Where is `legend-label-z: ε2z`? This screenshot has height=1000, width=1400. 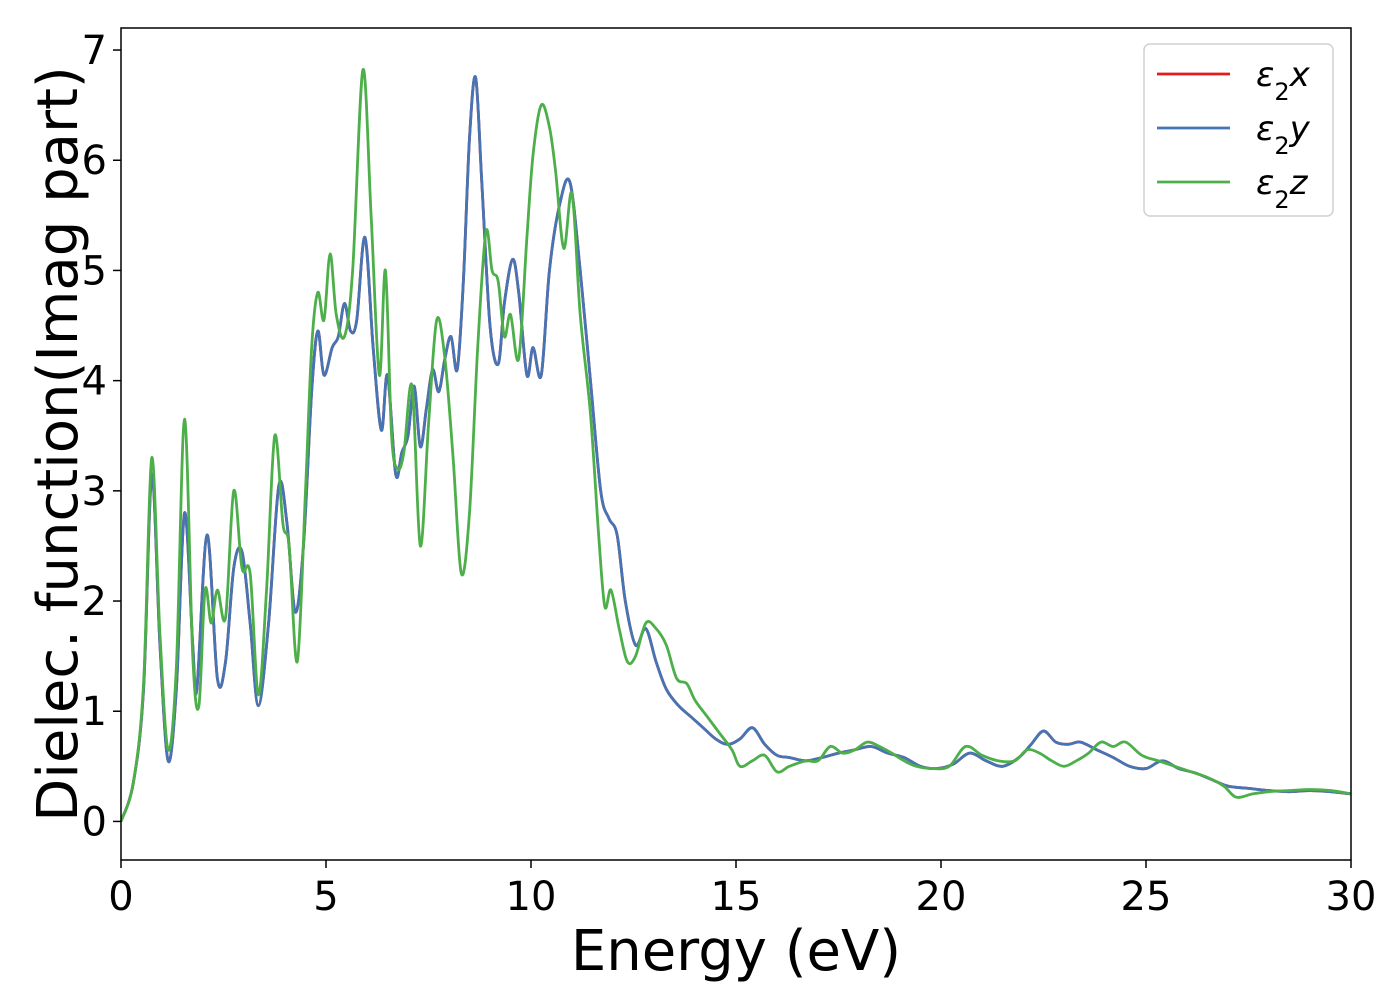
legend-label-z: ε2z is located at coordinates (1282, 188).